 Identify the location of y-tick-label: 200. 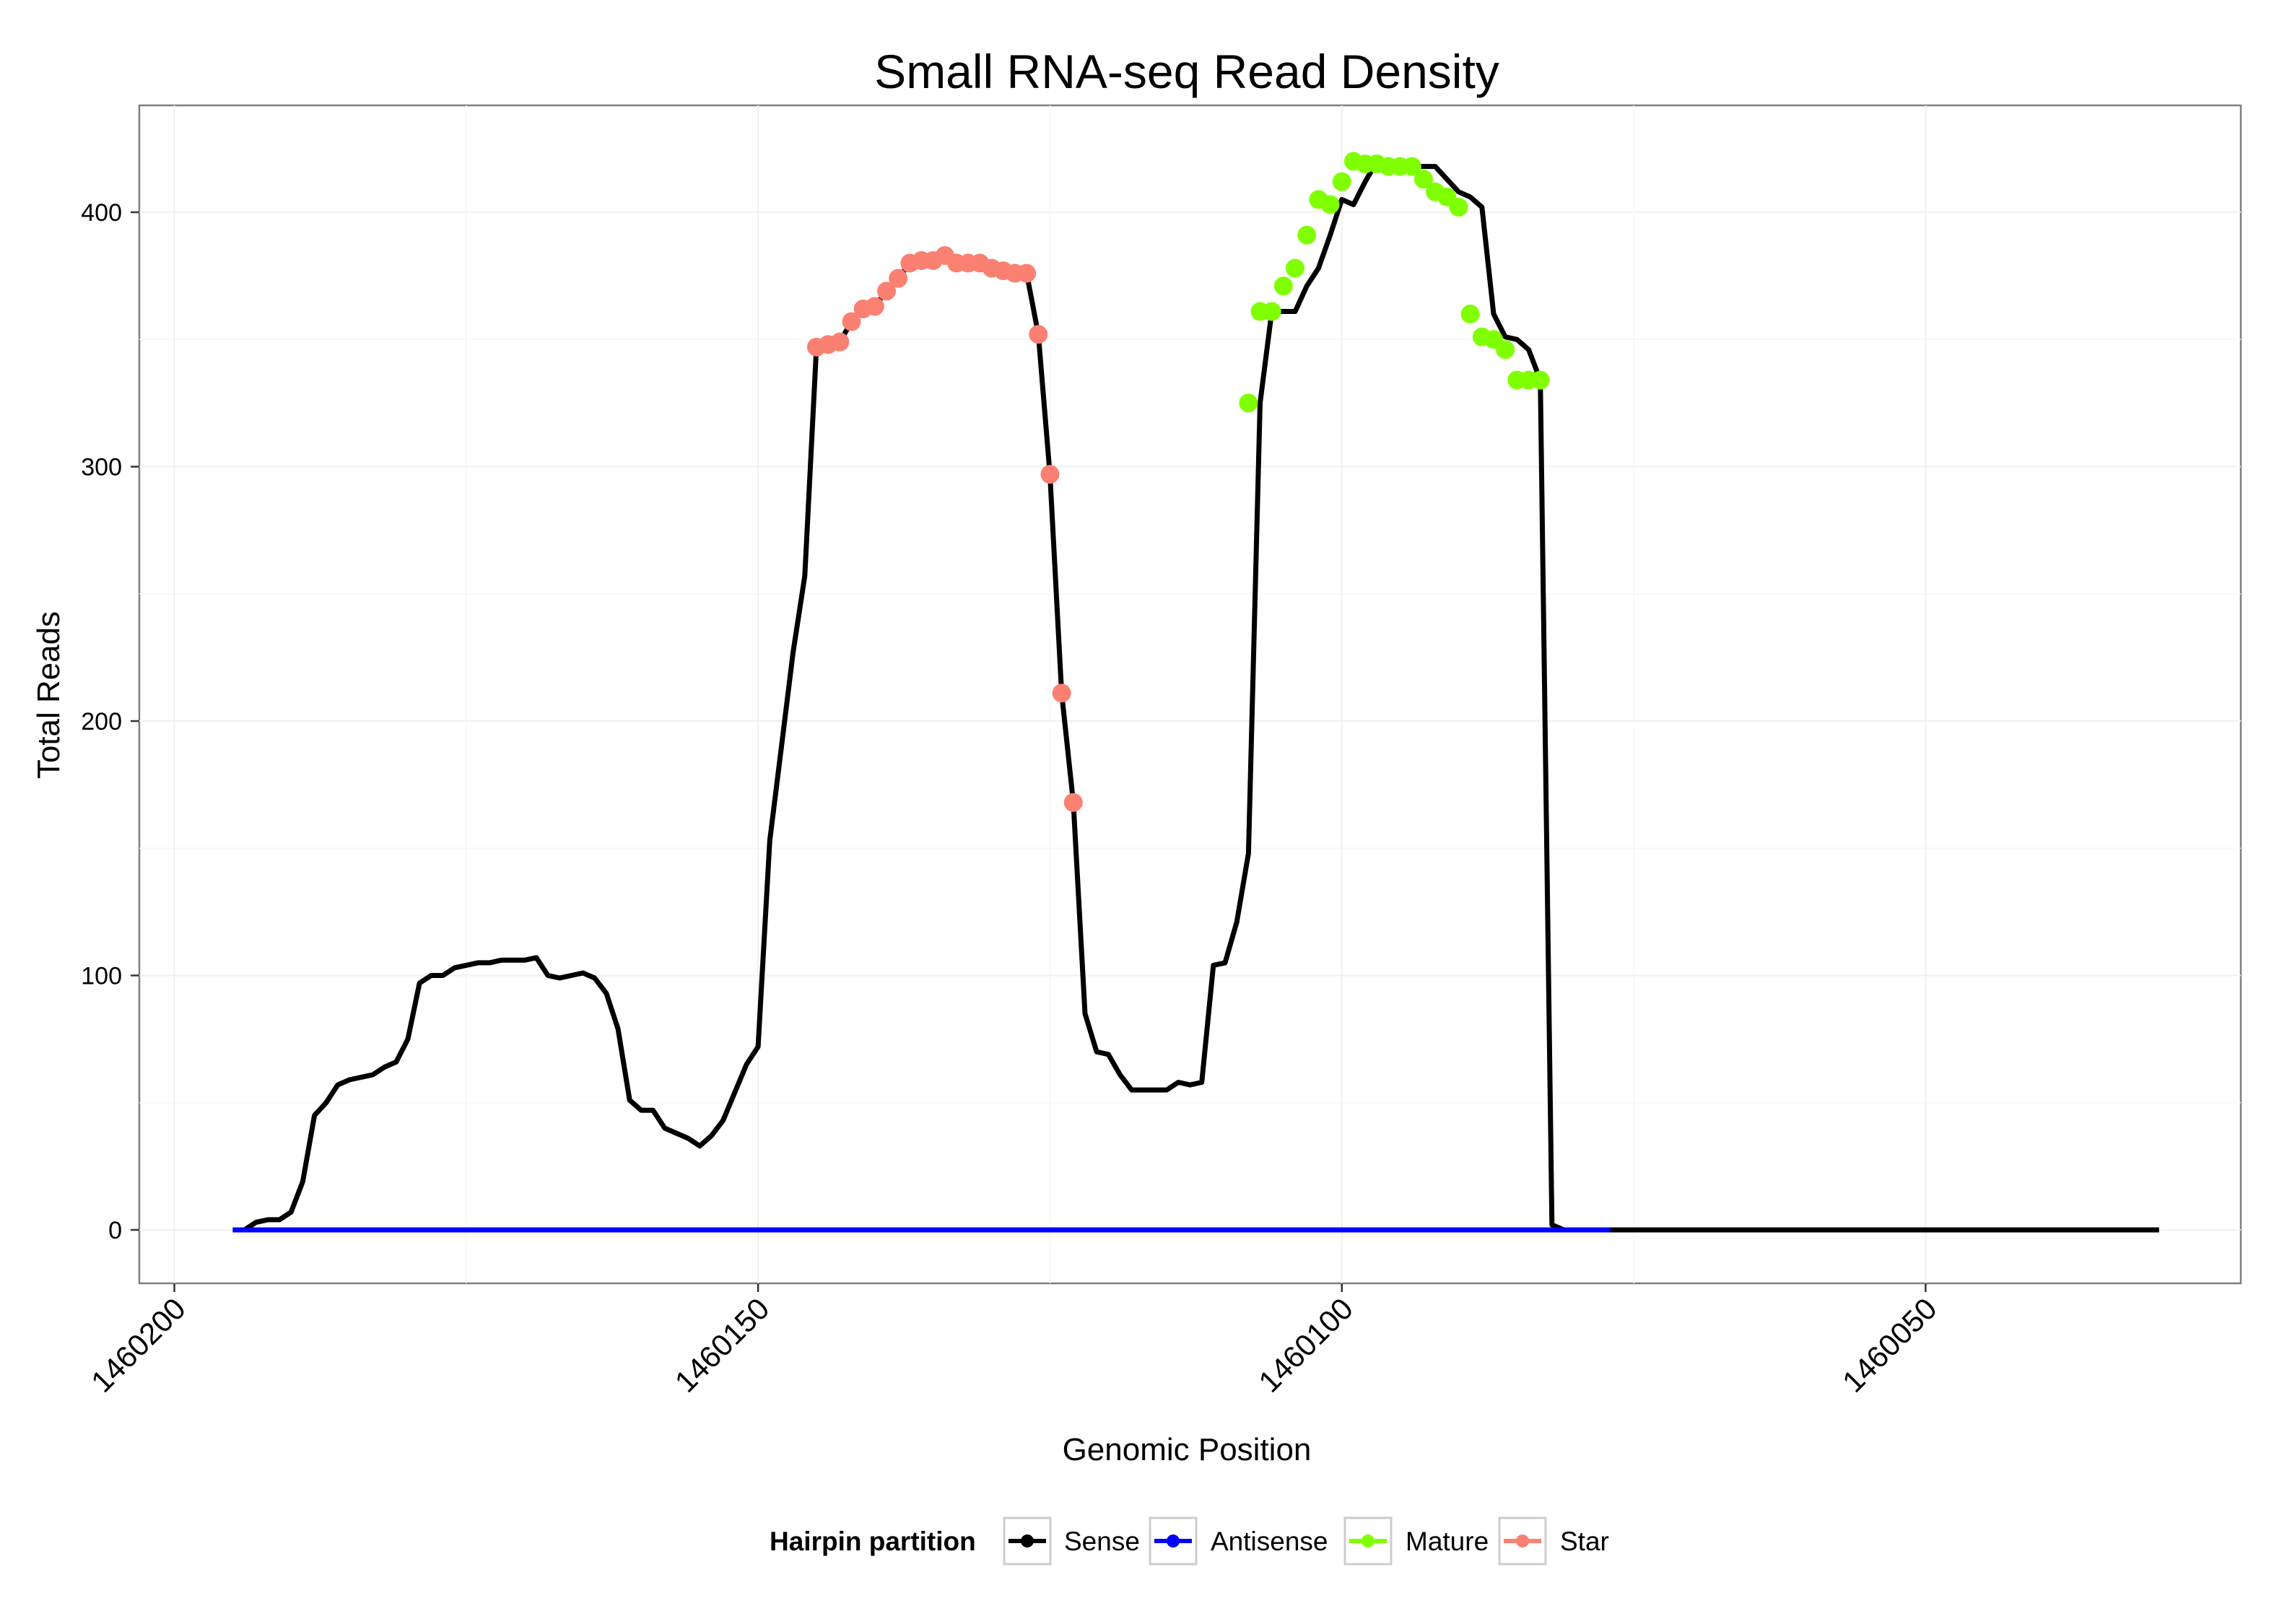
(102, 721).